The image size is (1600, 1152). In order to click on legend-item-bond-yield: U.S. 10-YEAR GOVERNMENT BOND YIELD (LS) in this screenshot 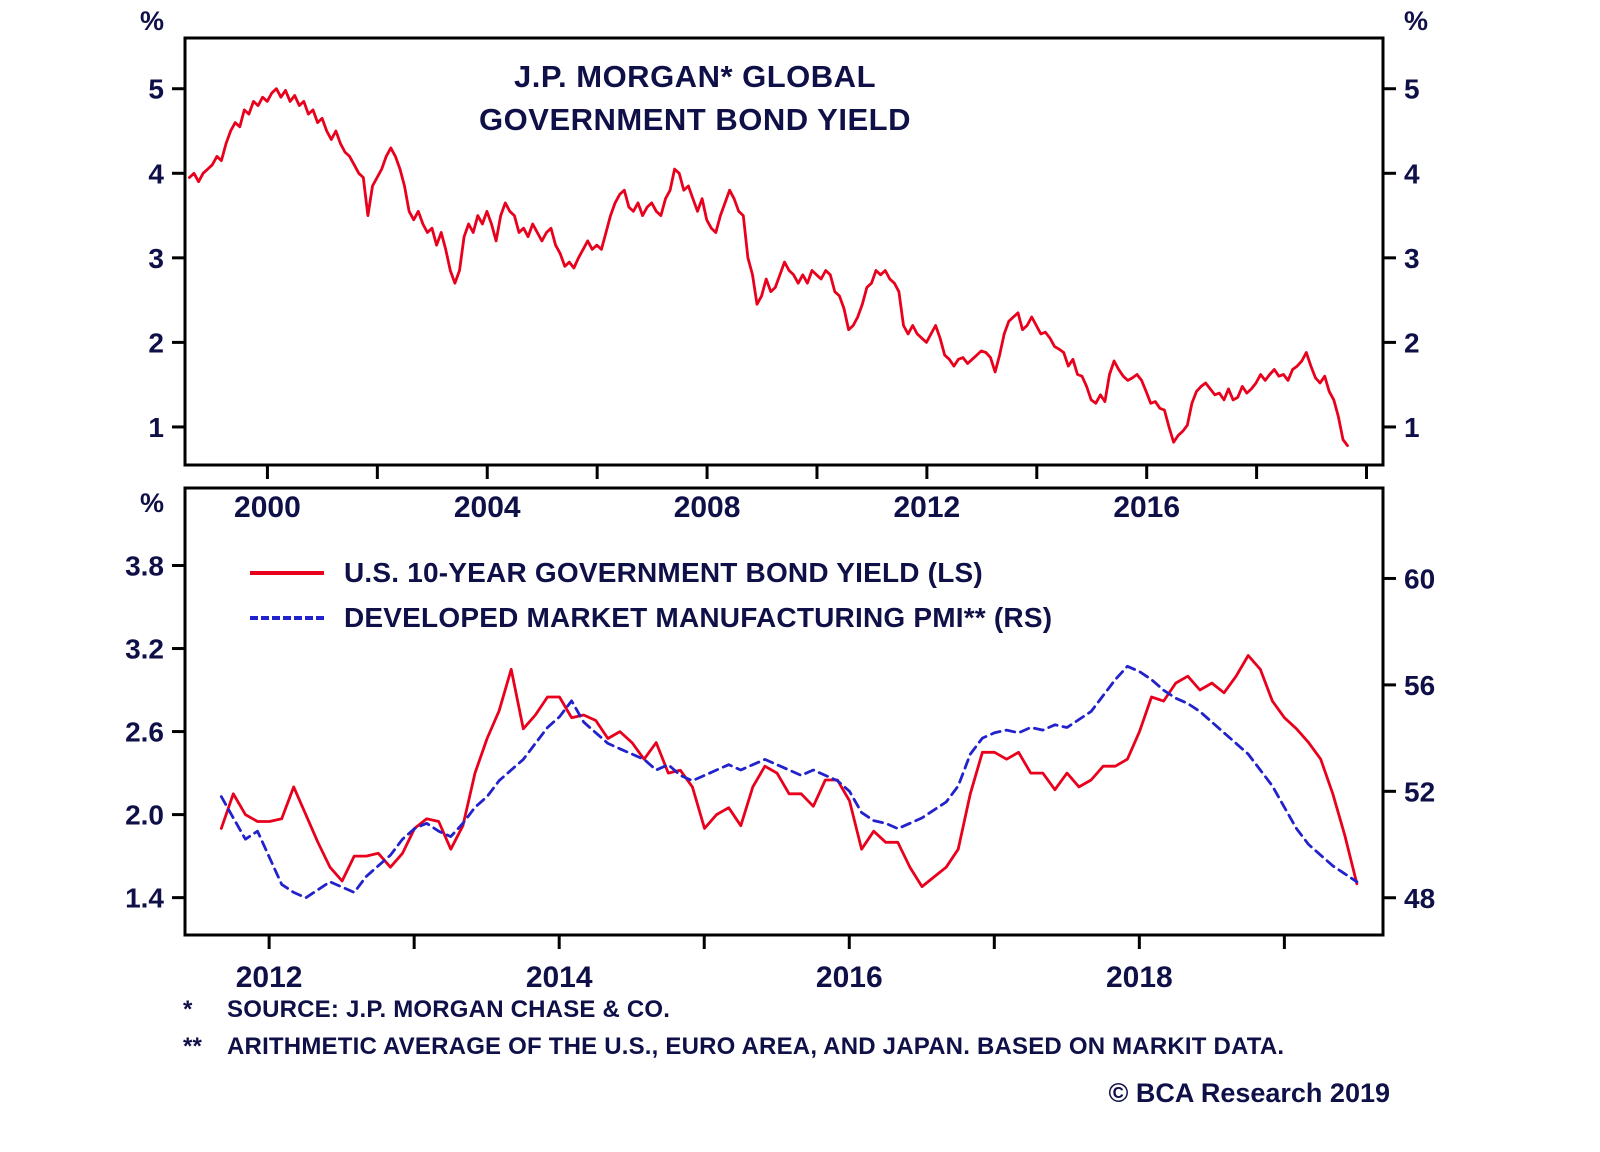, I will do `click(651, 572)`.